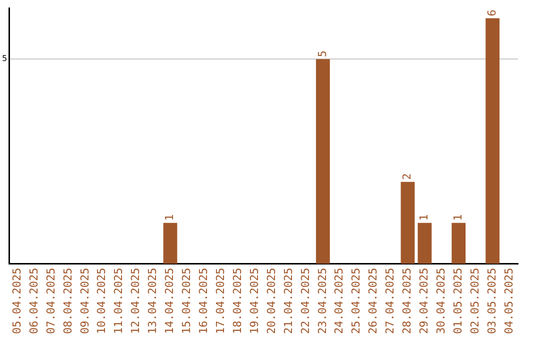  What do you see at coordinates (322, 301) in the screenshot?
I see `x-tick-label: 23.04.2025` at bounding box center [322, 301].